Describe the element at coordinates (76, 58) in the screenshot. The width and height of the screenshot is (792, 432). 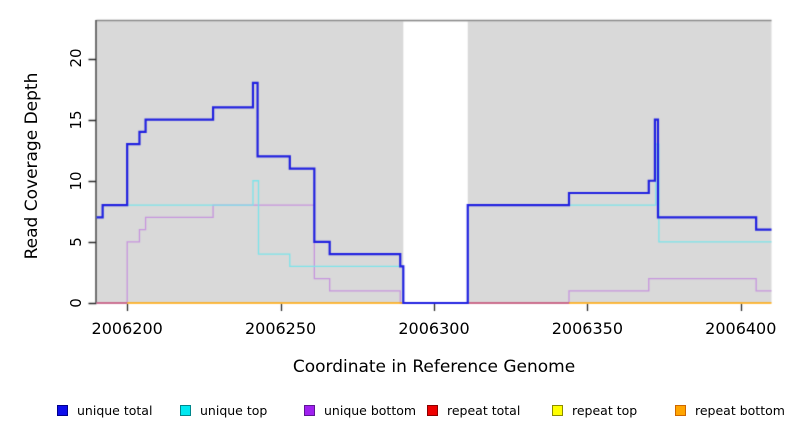
I see `y-tick-label-20: 20` at that location.